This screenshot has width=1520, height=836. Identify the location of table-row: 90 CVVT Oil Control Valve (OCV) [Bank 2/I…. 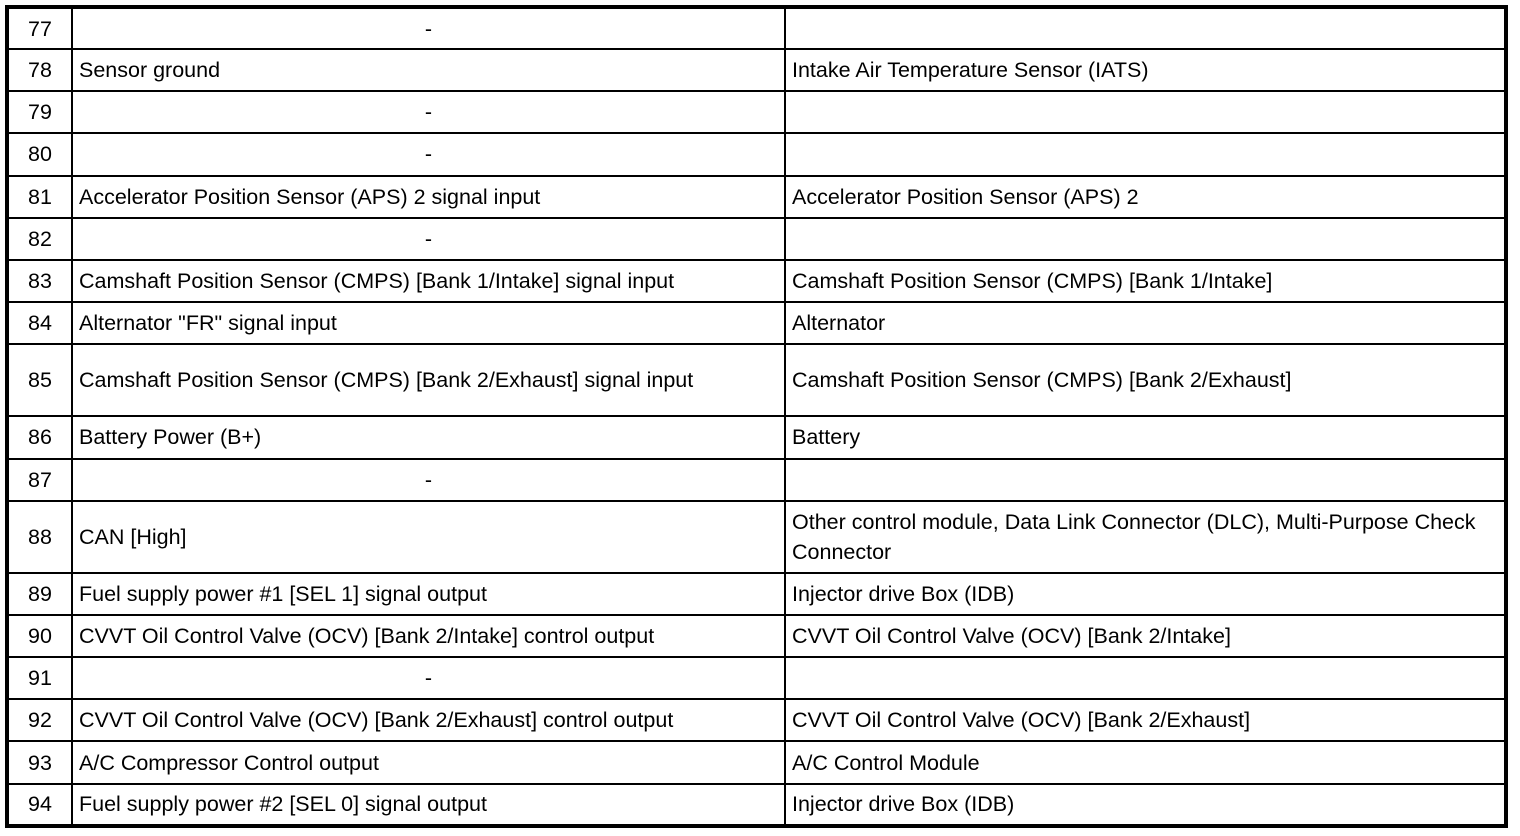
(756, 636).